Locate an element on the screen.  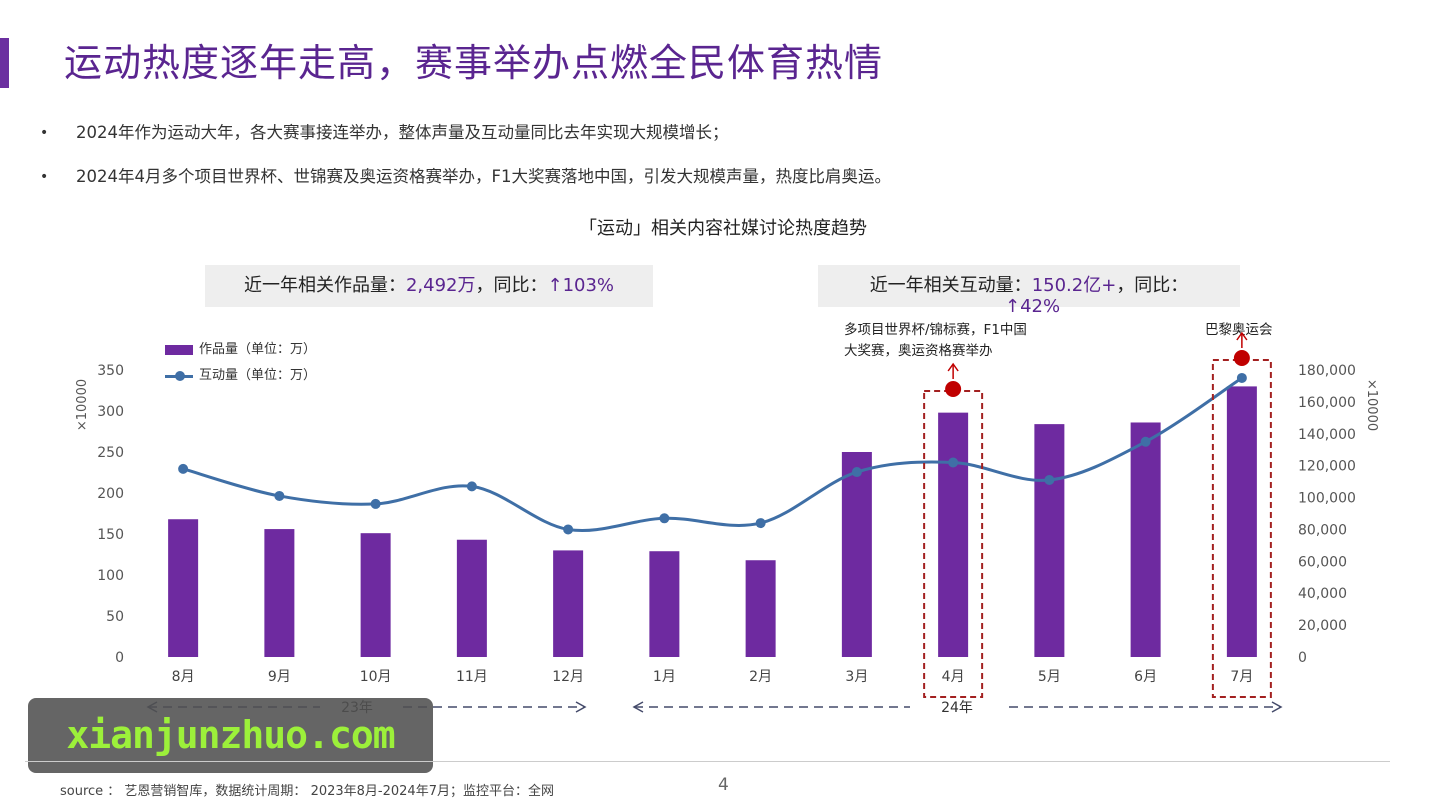
x-tick-label: 3月 is located at coordinates (856, 677).